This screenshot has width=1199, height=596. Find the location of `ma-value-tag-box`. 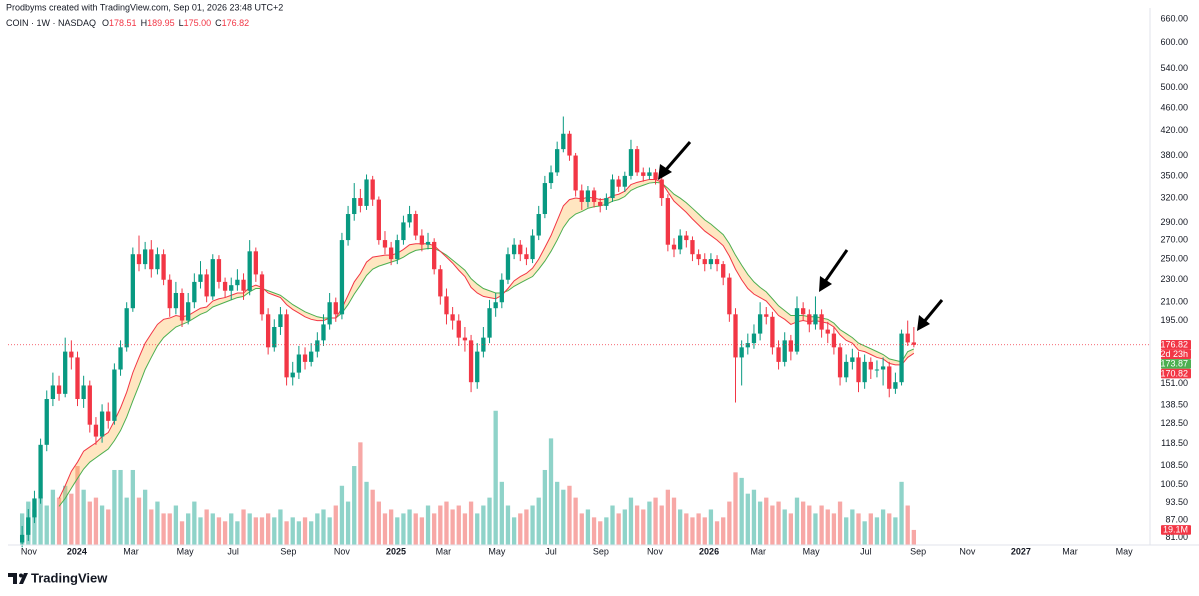

ma-value-tag-box is located at coordinates (1176, 364).